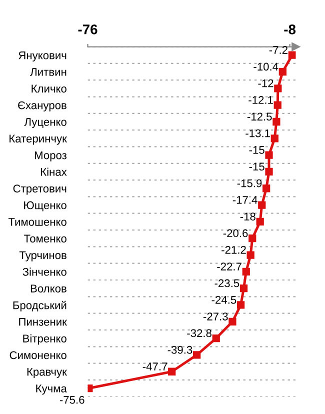 This screenshot has width=325, height=414. Describe the element at coordinates (44, 339) in the screenshot. I see `y-tick-label: Вітренко` at that location.